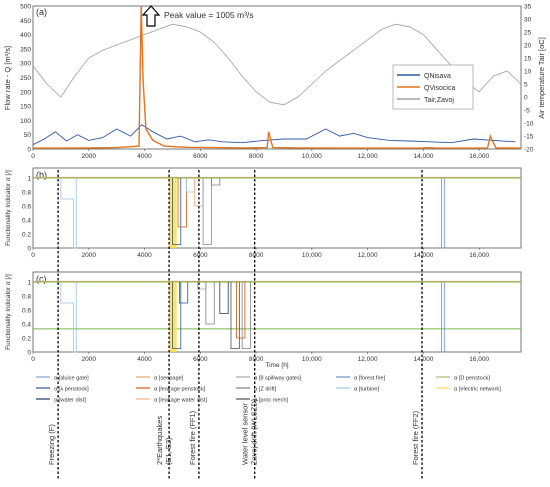  I want to click on alpha-legend-label: α [water dist], so click(70, 400).